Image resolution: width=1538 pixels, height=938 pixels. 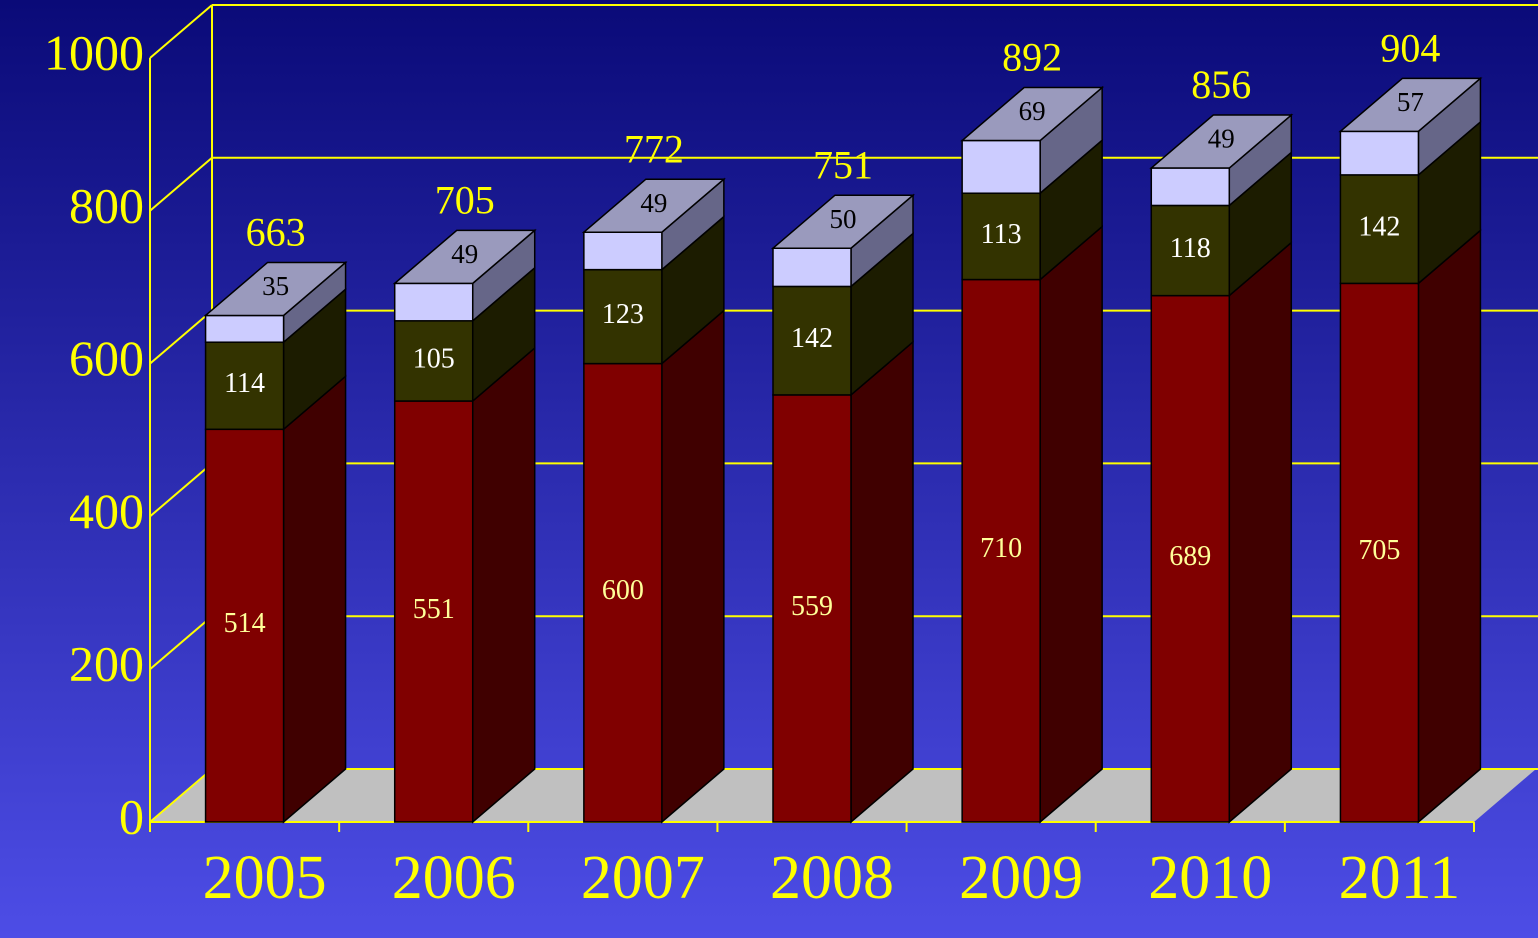 What do you see at coordinates (832, 878) in the screenshot?
I see `x-tick-label: 2008` at bounding box center [832, 878].